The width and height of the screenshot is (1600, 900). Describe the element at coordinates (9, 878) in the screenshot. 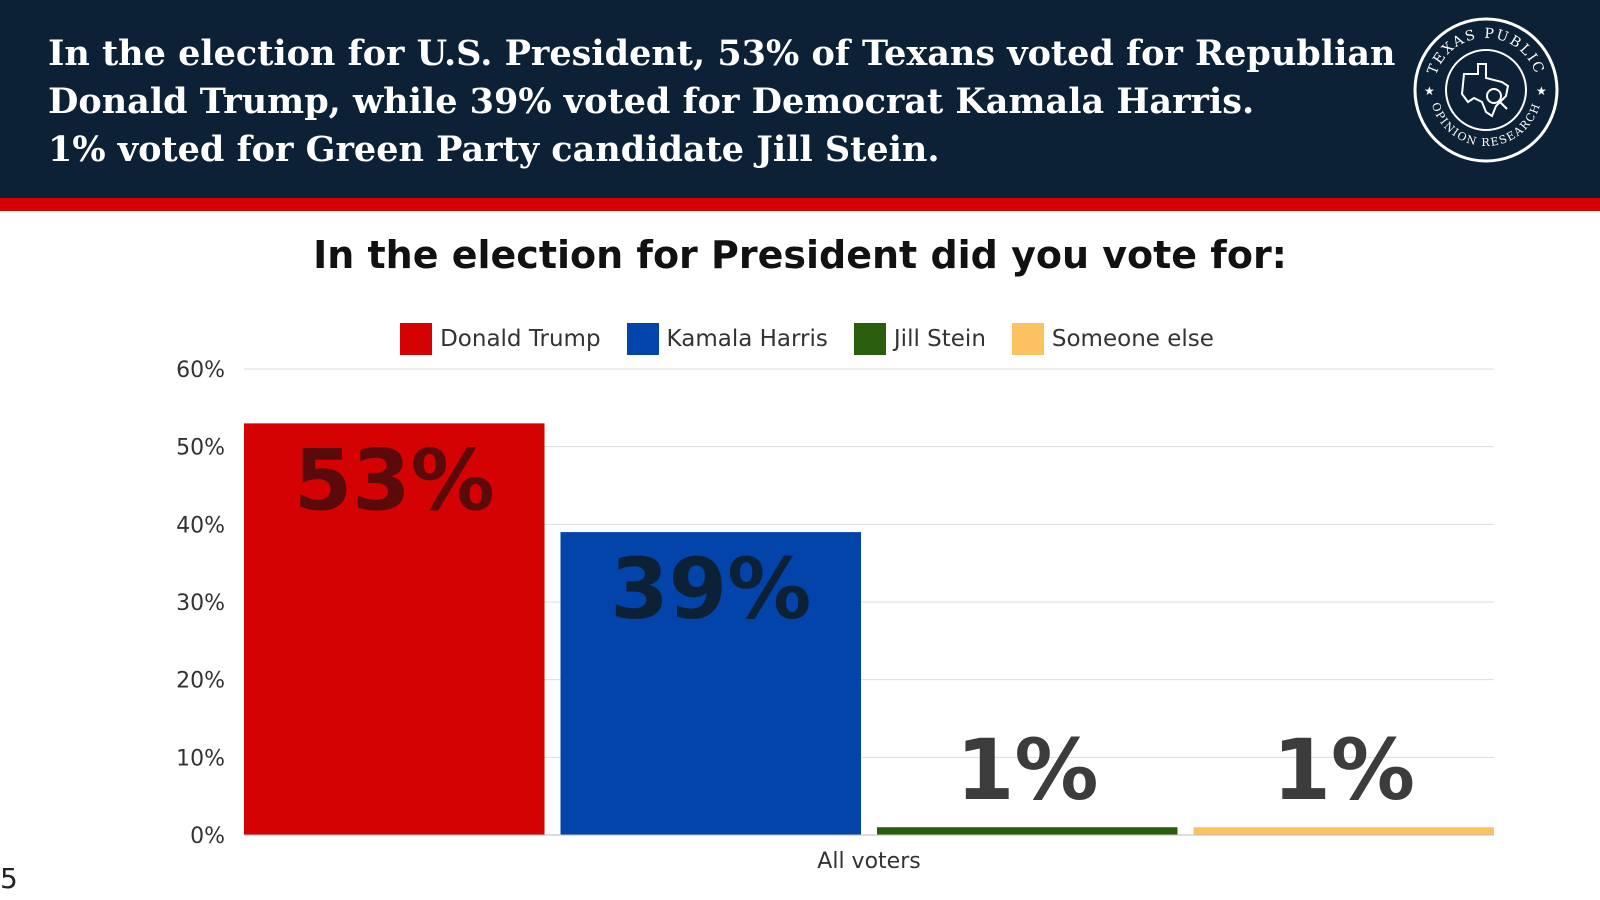

I see `page-number: 5` at that location.